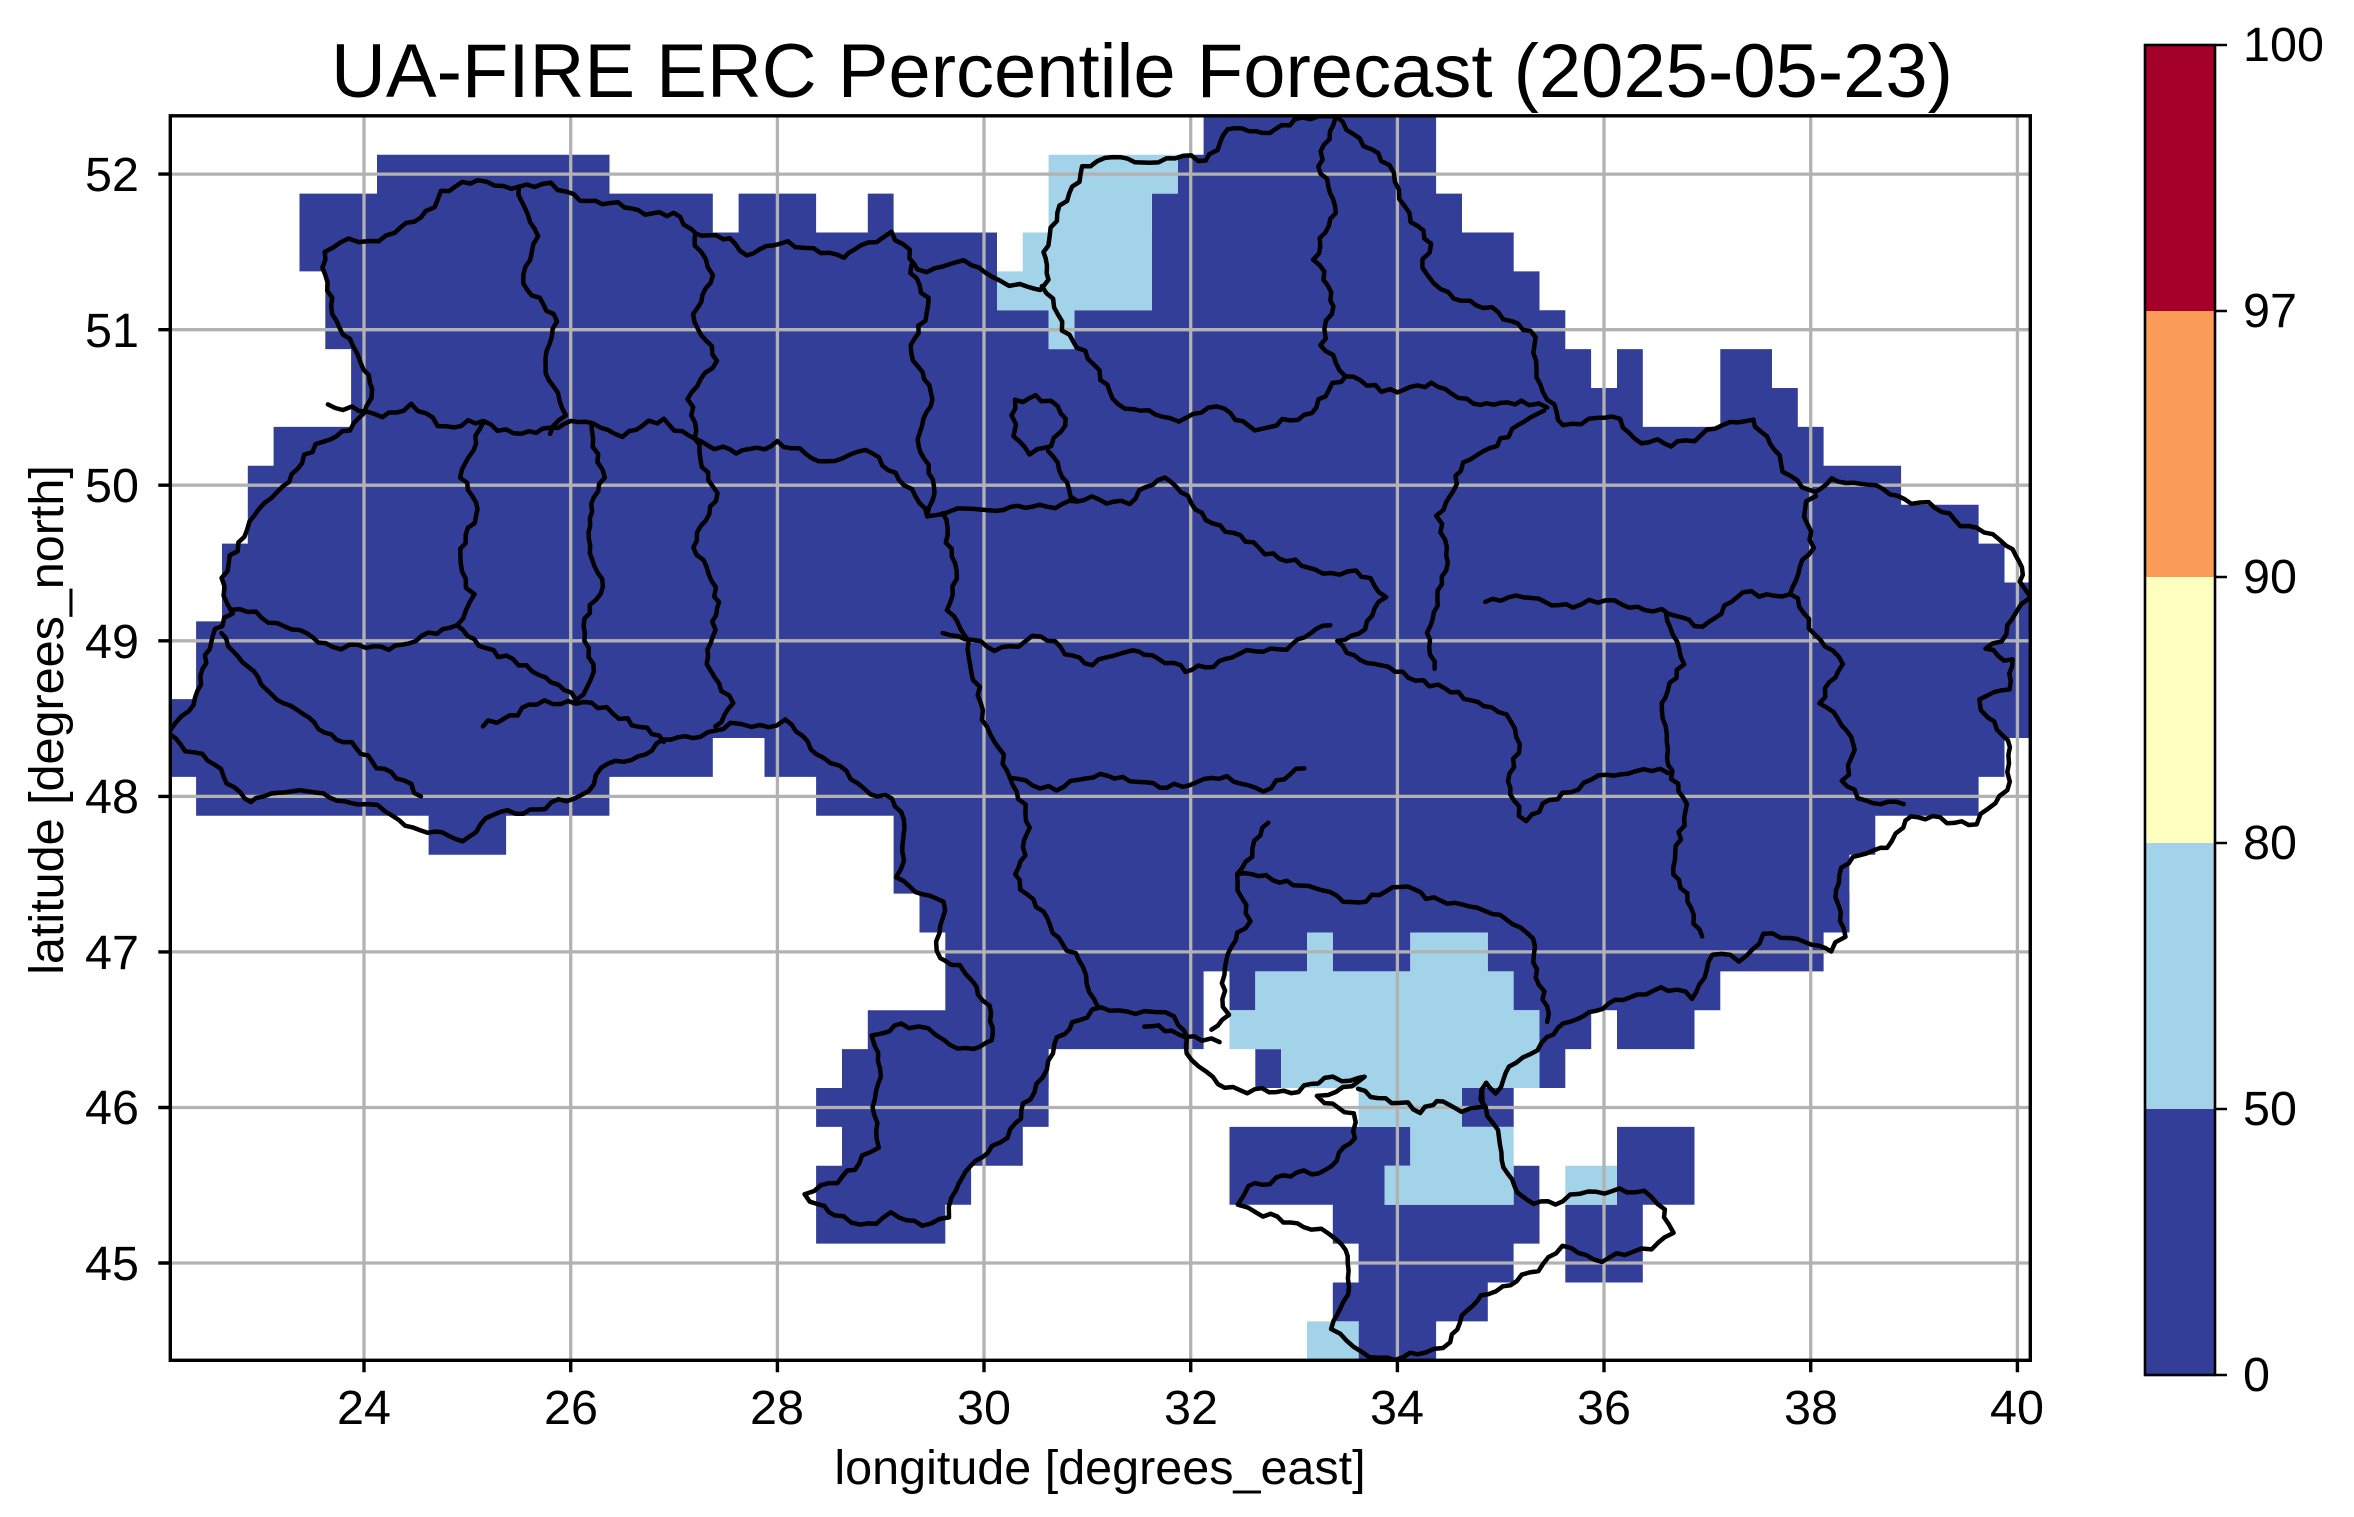  Describe the element at coordinates (1811, 1408) in the screenshot. I see `svg-text: 38` at that location.